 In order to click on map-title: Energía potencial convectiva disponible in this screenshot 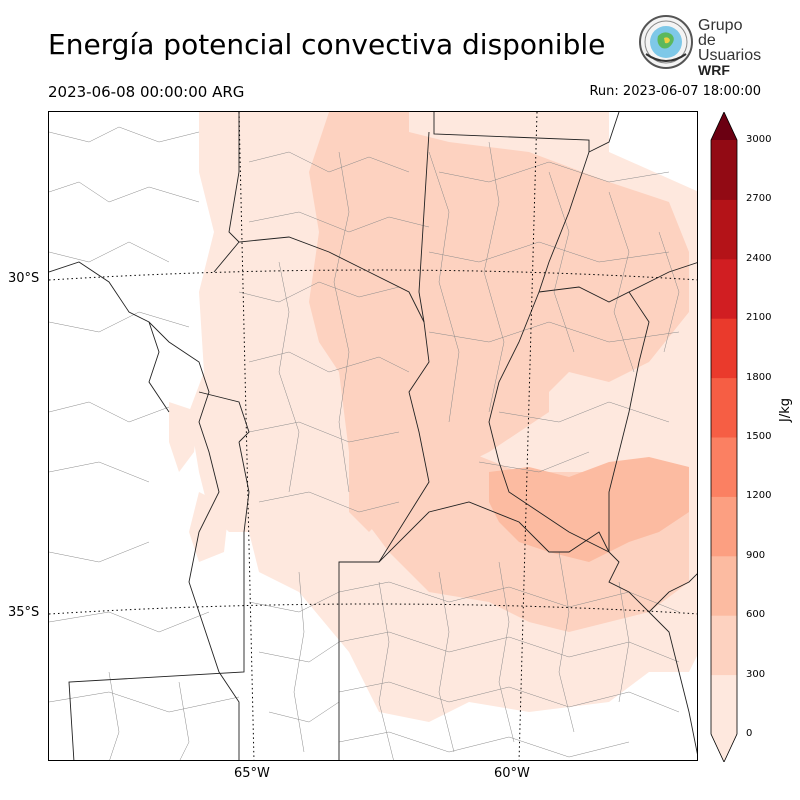, I will do `click(327, 44)`.